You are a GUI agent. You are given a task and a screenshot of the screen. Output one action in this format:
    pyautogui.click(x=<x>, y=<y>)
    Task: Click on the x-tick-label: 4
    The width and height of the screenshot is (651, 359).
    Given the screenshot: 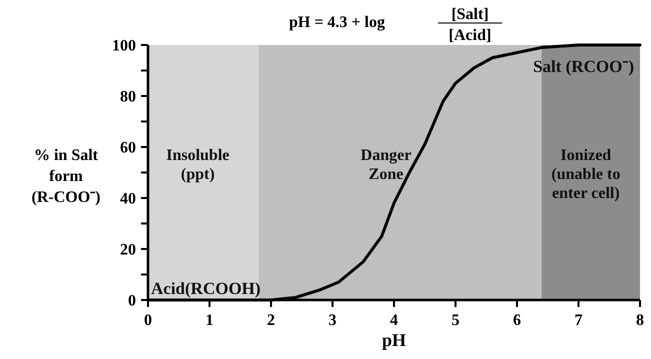 What is the action you would take?
    pyautogui.click(x=394, y=320)
    